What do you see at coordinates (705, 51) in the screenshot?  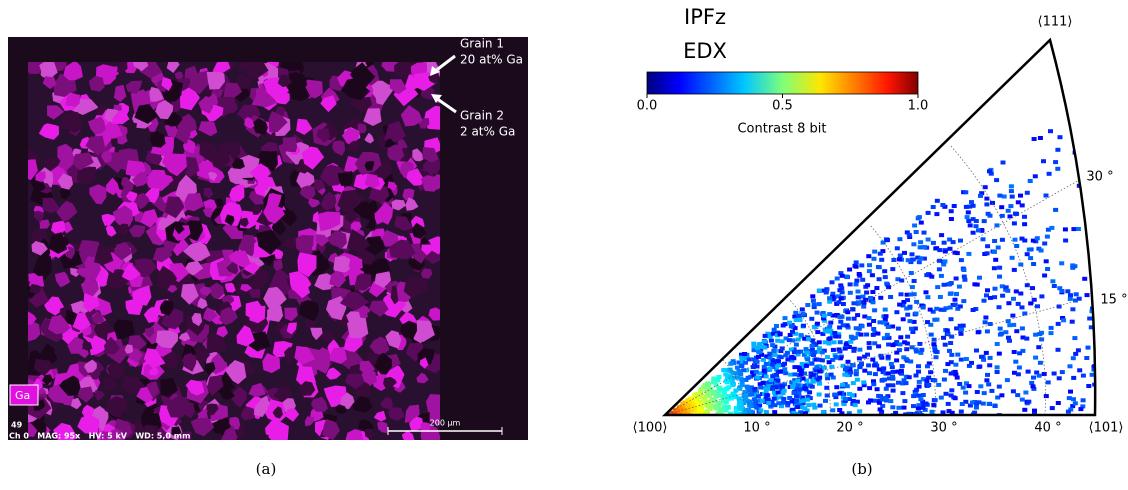 I see `subtitle: EDX` at bounding box center [705, 51].